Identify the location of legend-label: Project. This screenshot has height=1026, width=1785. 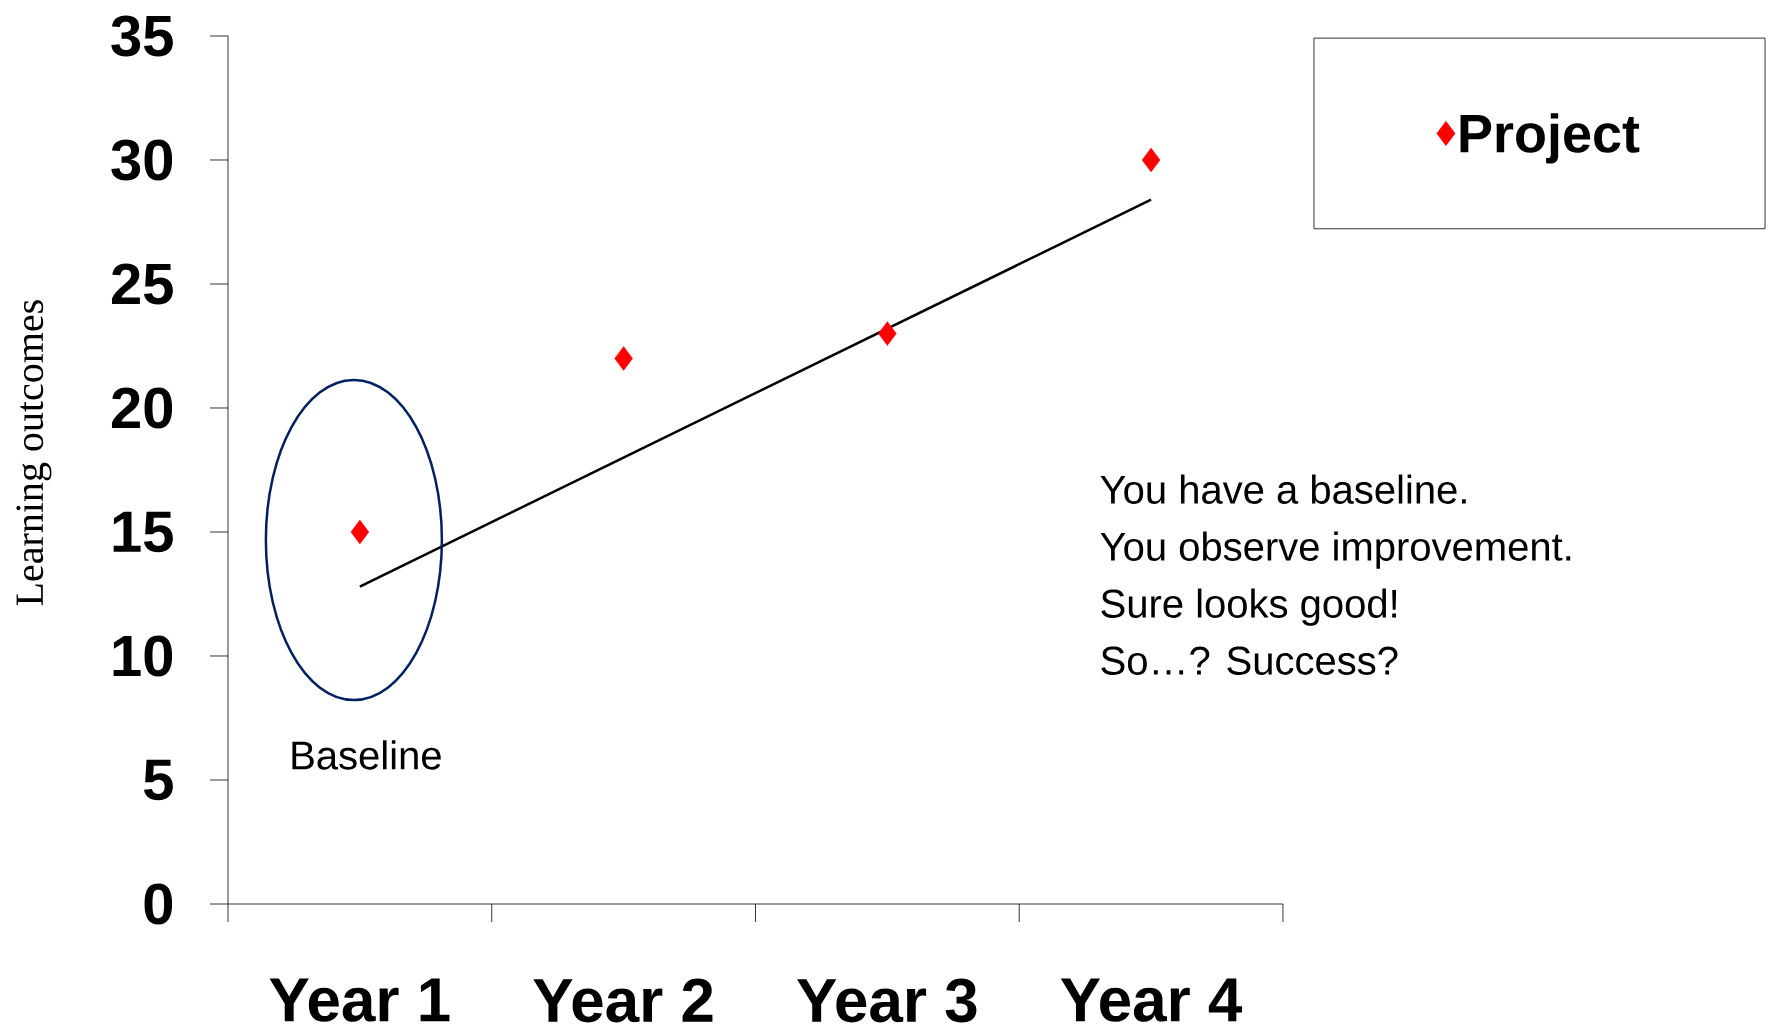
(1550, 138).